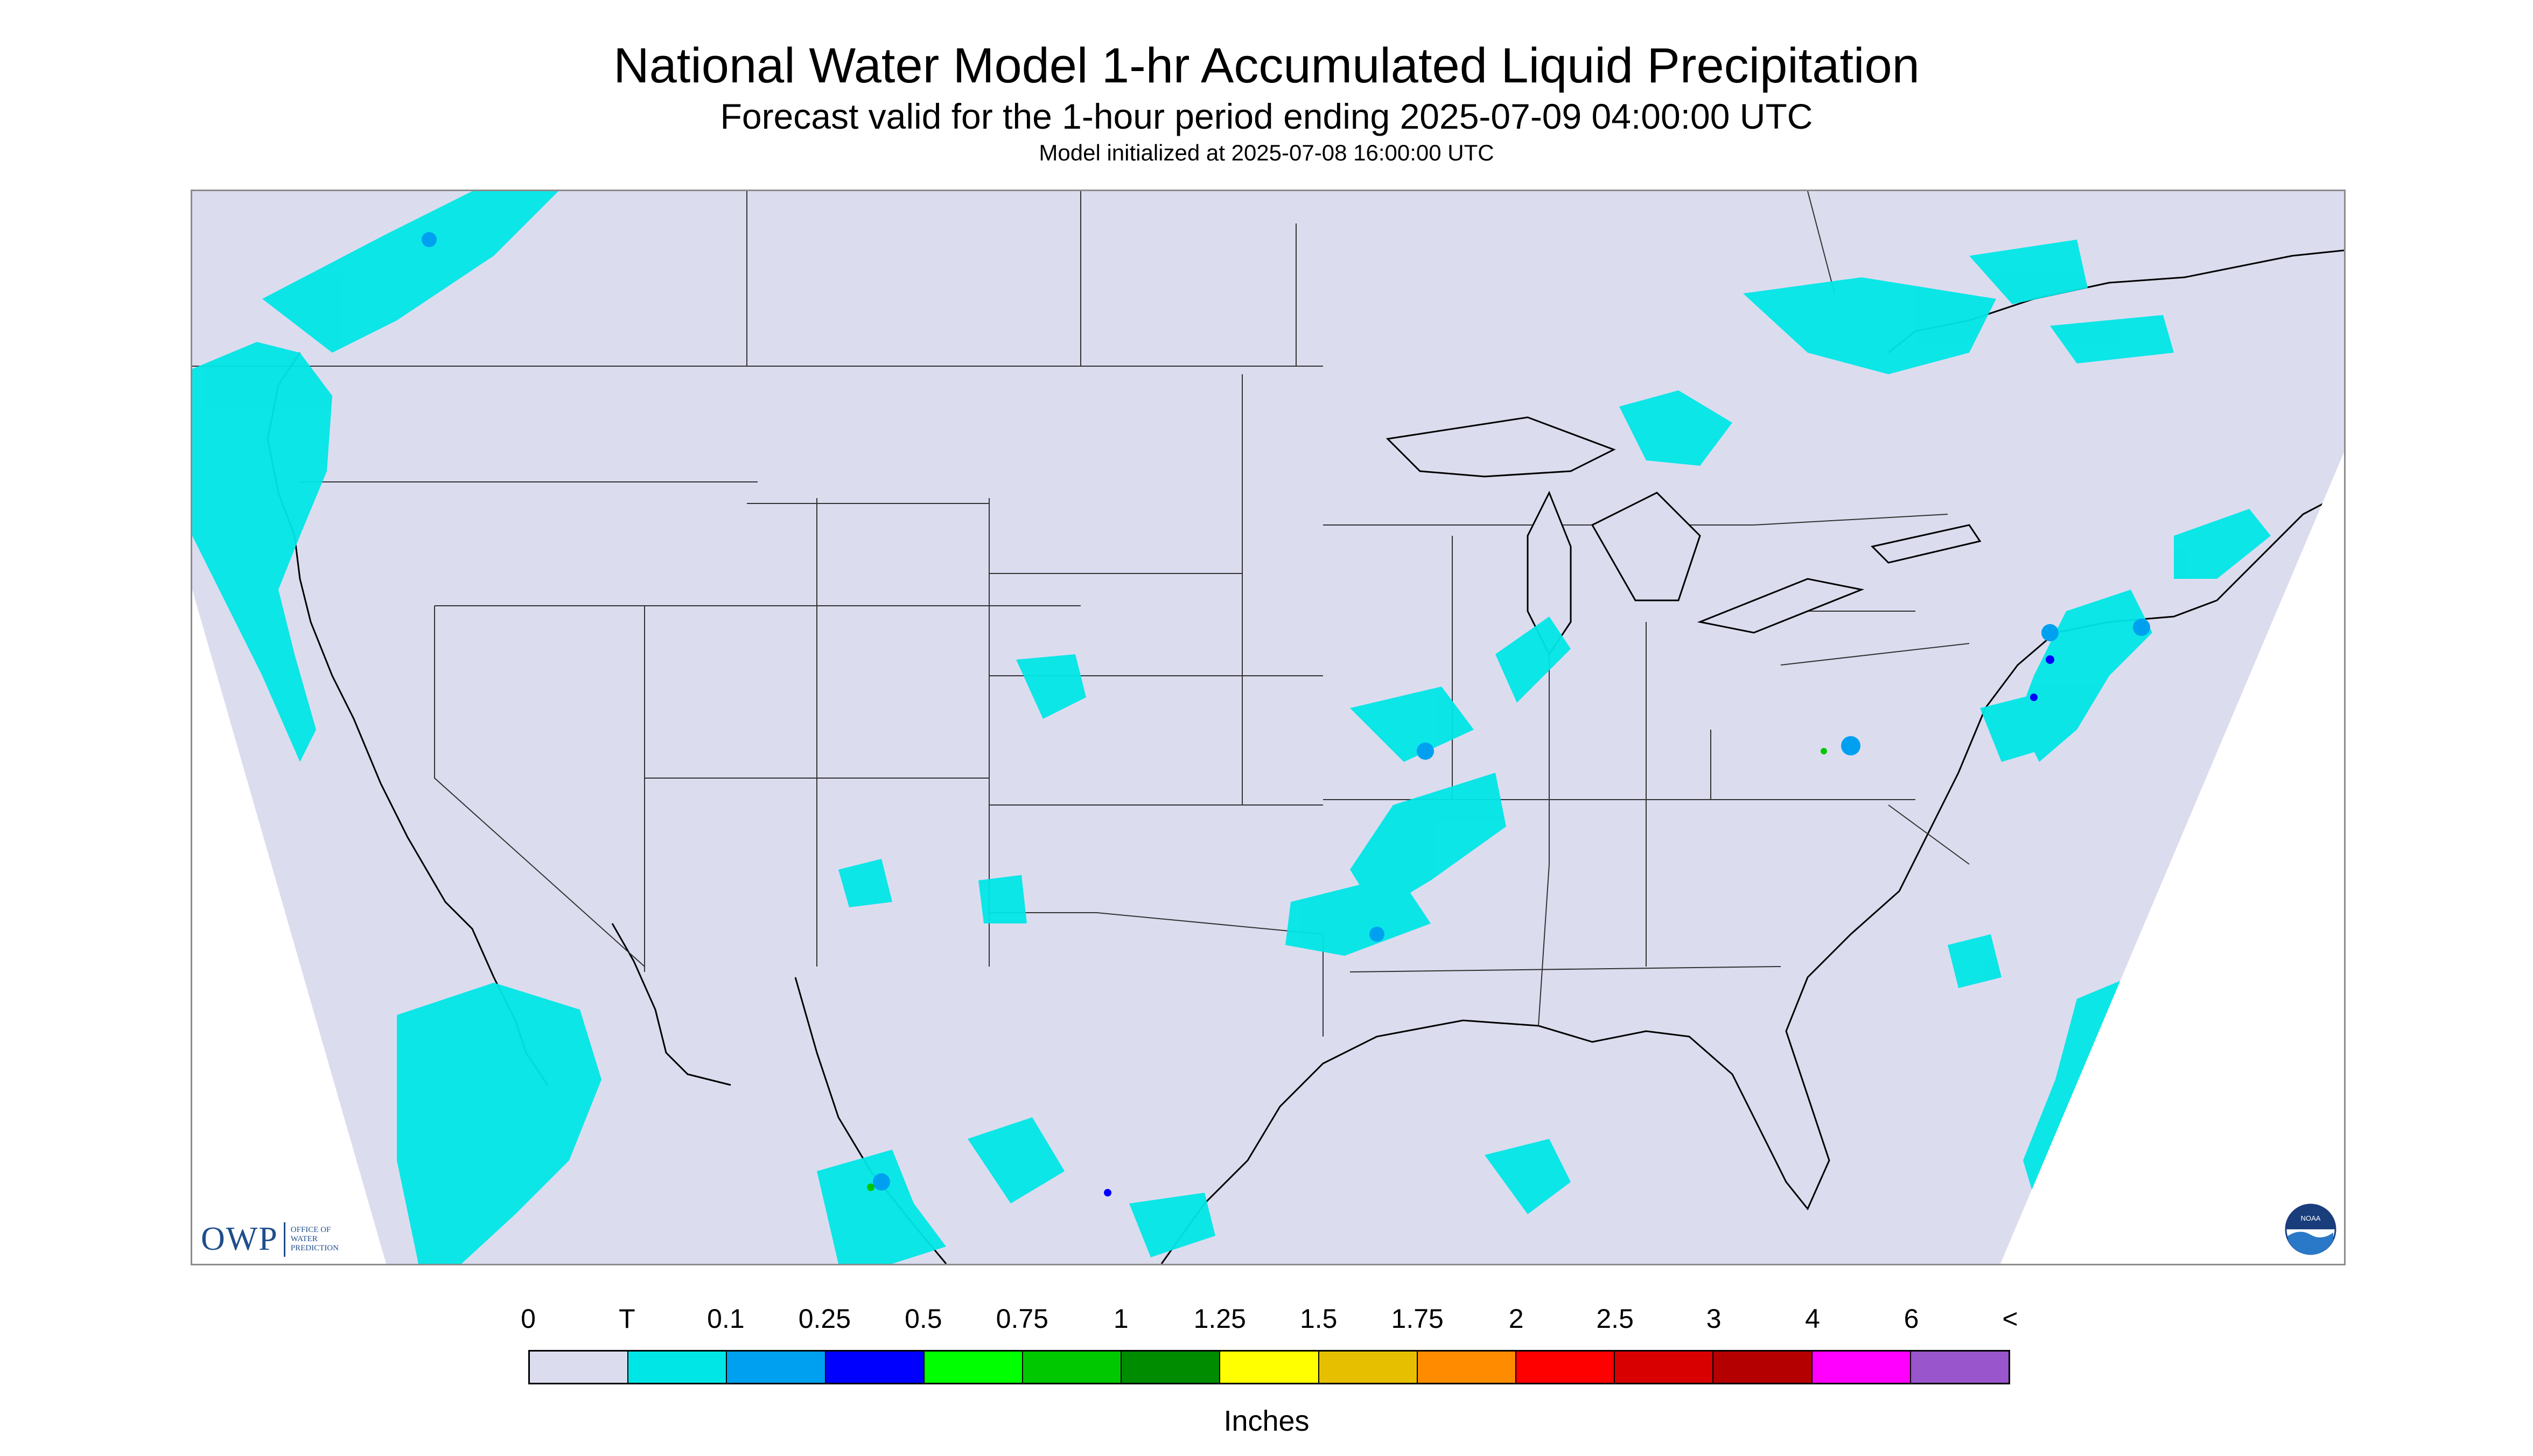  What do you see at coordinates (1684, 536) in the screenshot?
I see `great-lakes` at bounding box center [1684, 536].